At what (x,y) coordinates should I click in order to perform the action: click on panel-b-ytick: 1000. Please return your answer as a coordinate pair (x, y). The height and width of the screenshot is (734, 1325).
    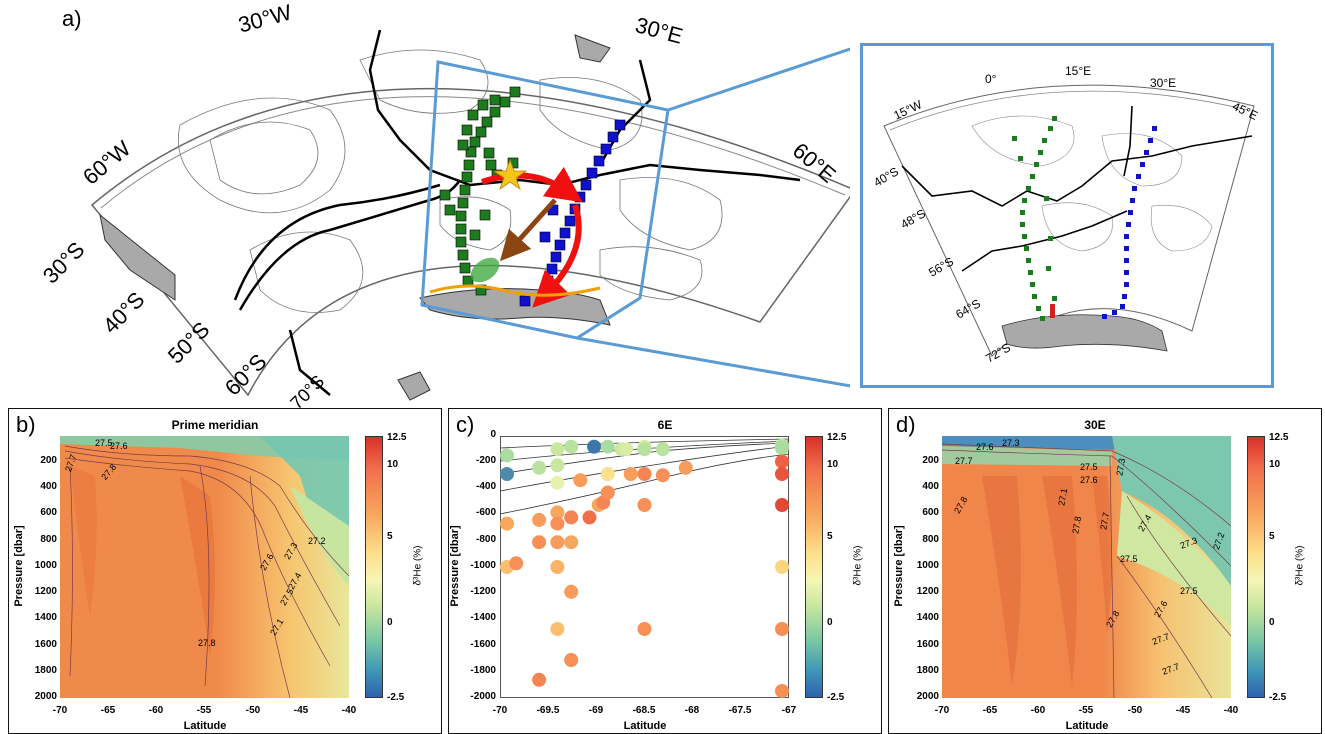
    Looking at the image, I should click on (45, 565).